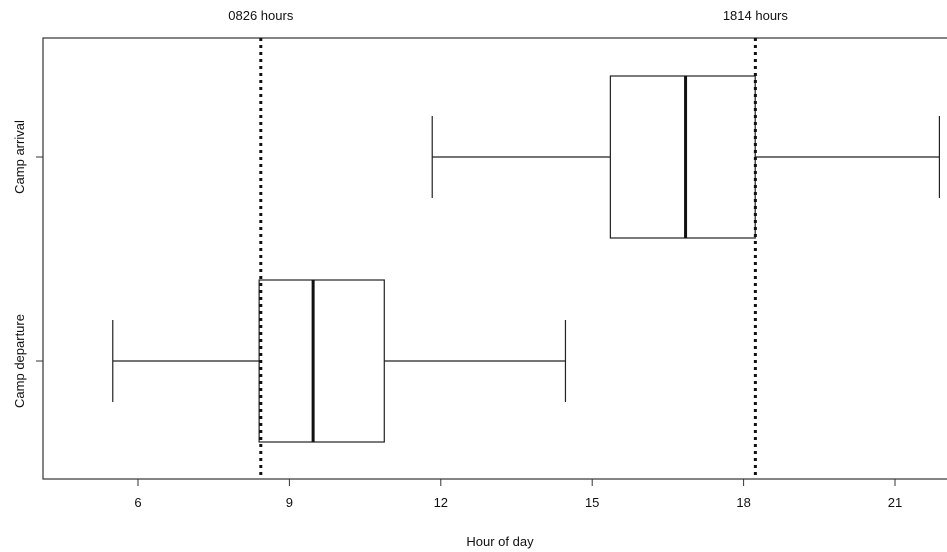 Image resolution: width=947 pixels, height=552 pixels. What do you see at coordinates (19, 361) in the screenshot?
I see `y-category-label: Camp departure` at bounding box center [19, 361].